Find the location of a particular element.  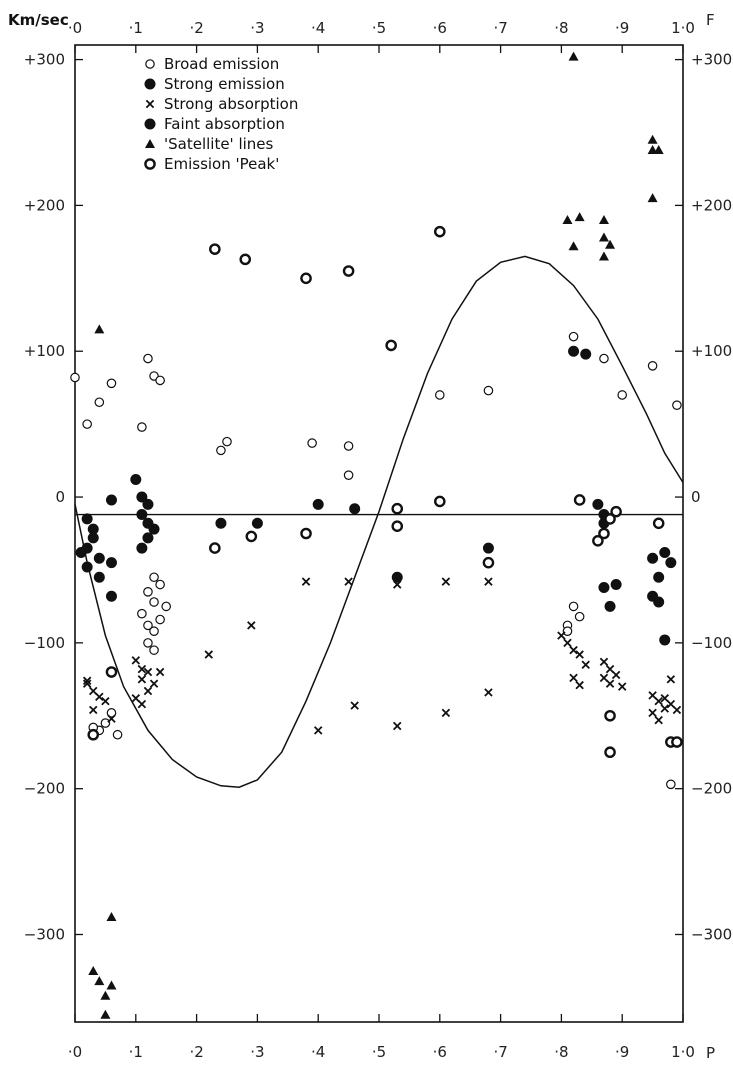

right-y-tick-label: +100 is located at coordinates (711, 351).